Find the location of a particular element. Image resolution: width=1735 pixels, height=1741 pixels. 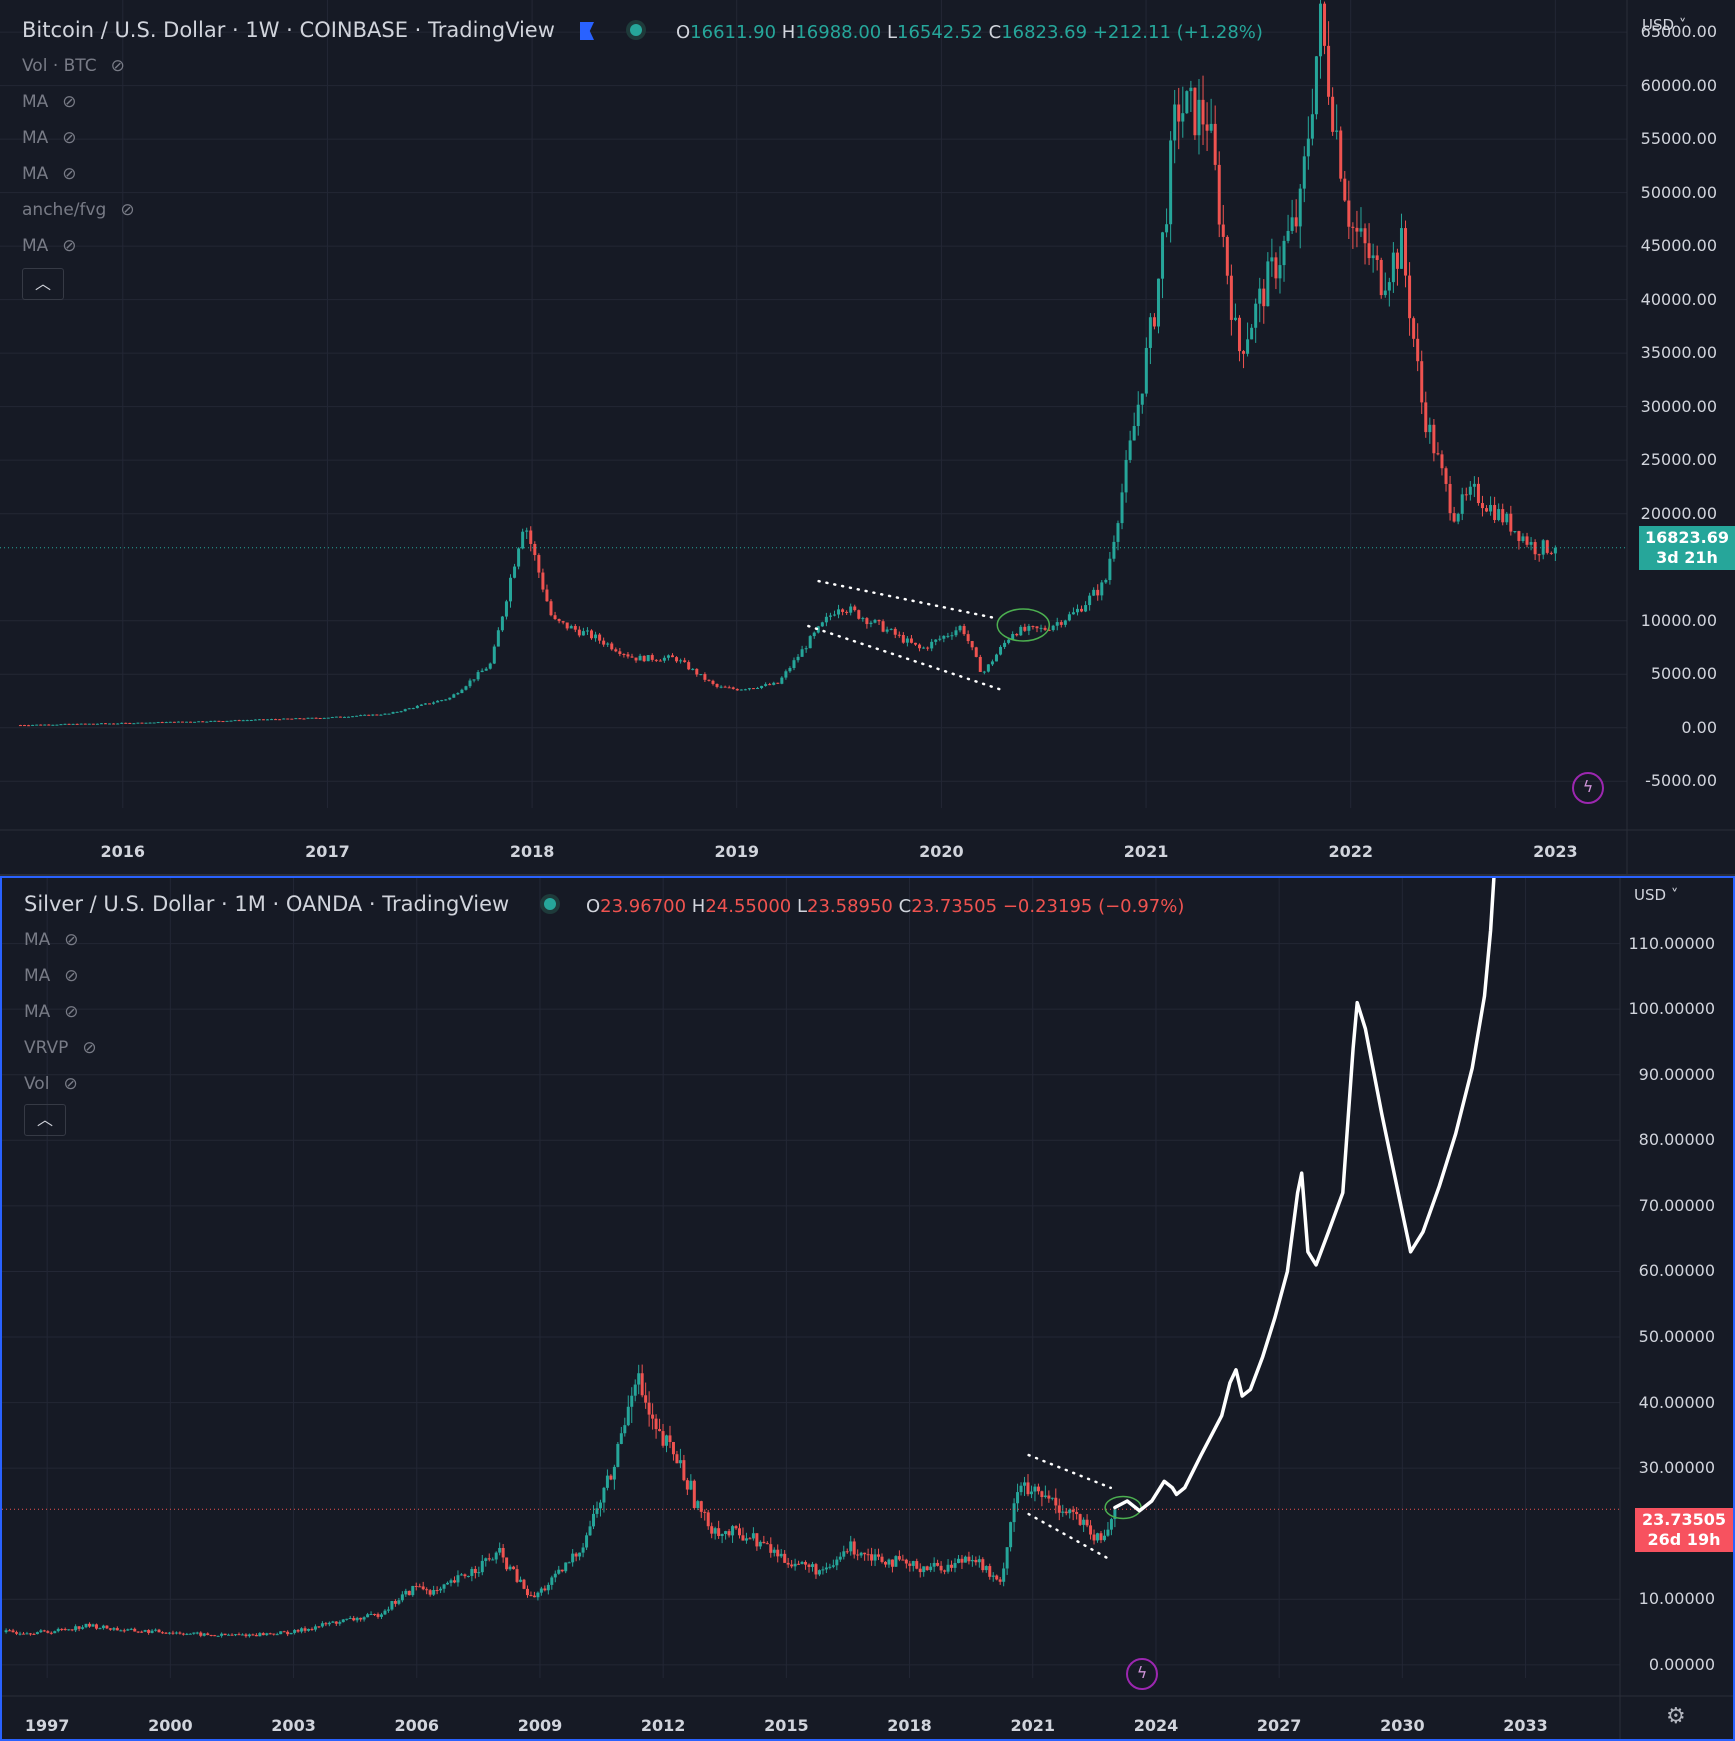

indicator-vol: Vol ⊘ is located at coordinates (51, 1084).